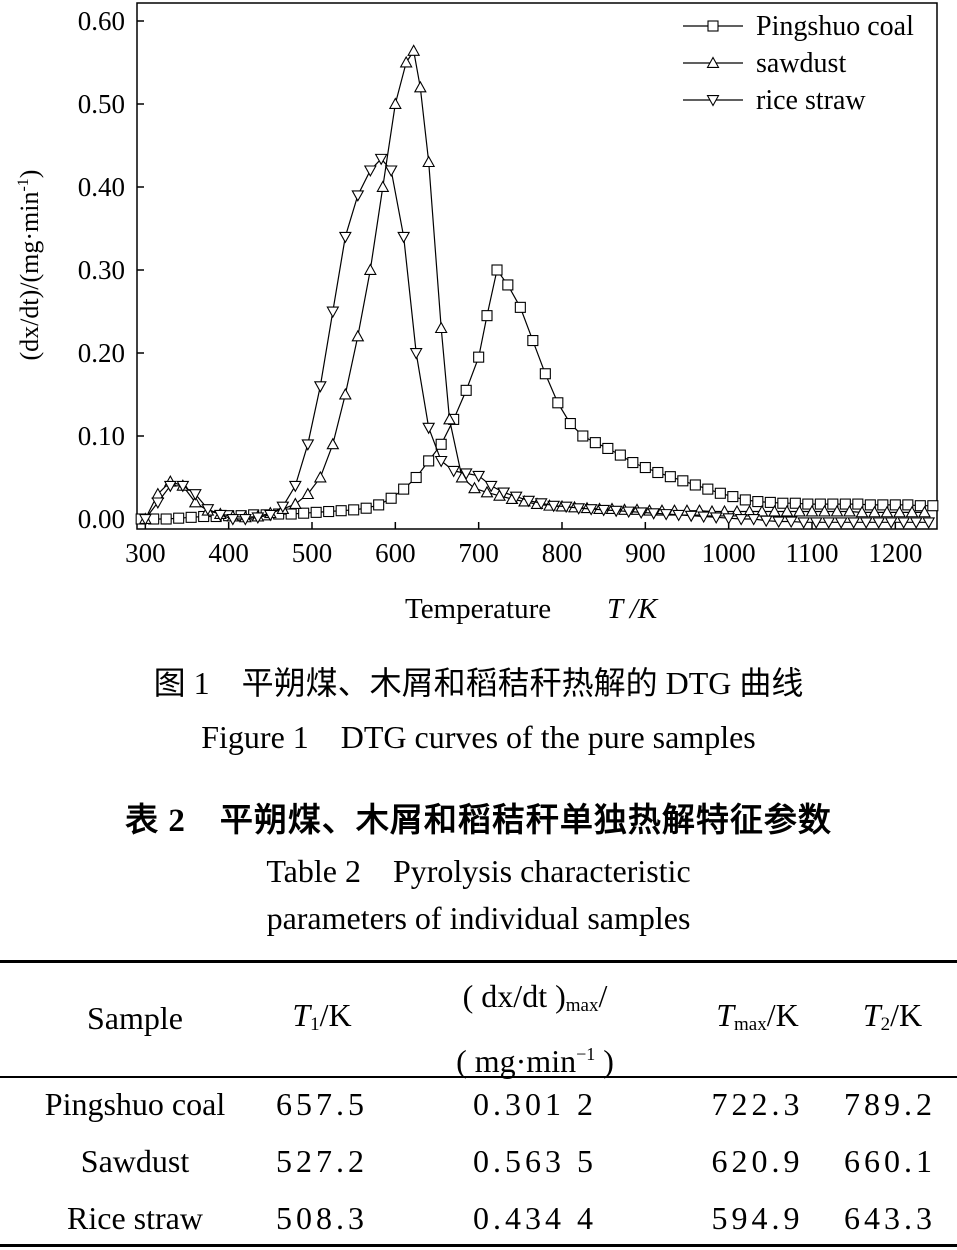  I want to click on x-tick-label: 600, so click(395, 553).